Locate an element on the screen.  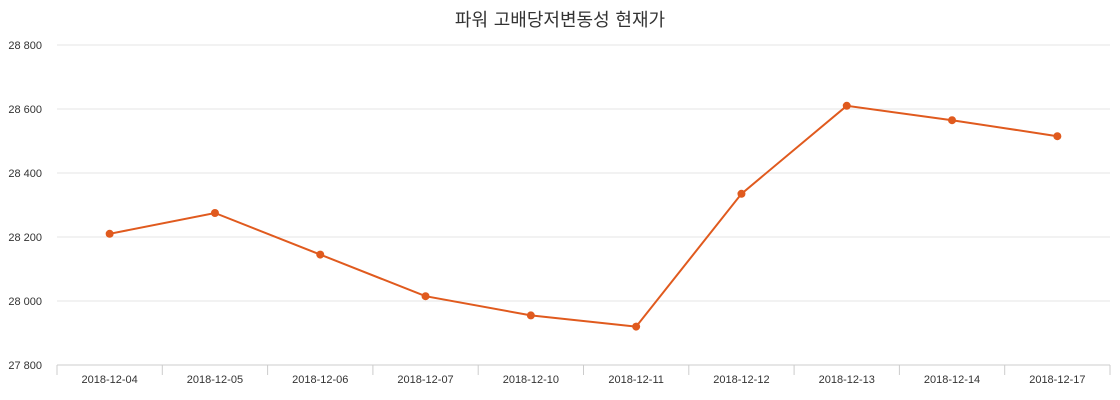
x-tick-label: 2018-12-14 is located at coordinates (952, 380).